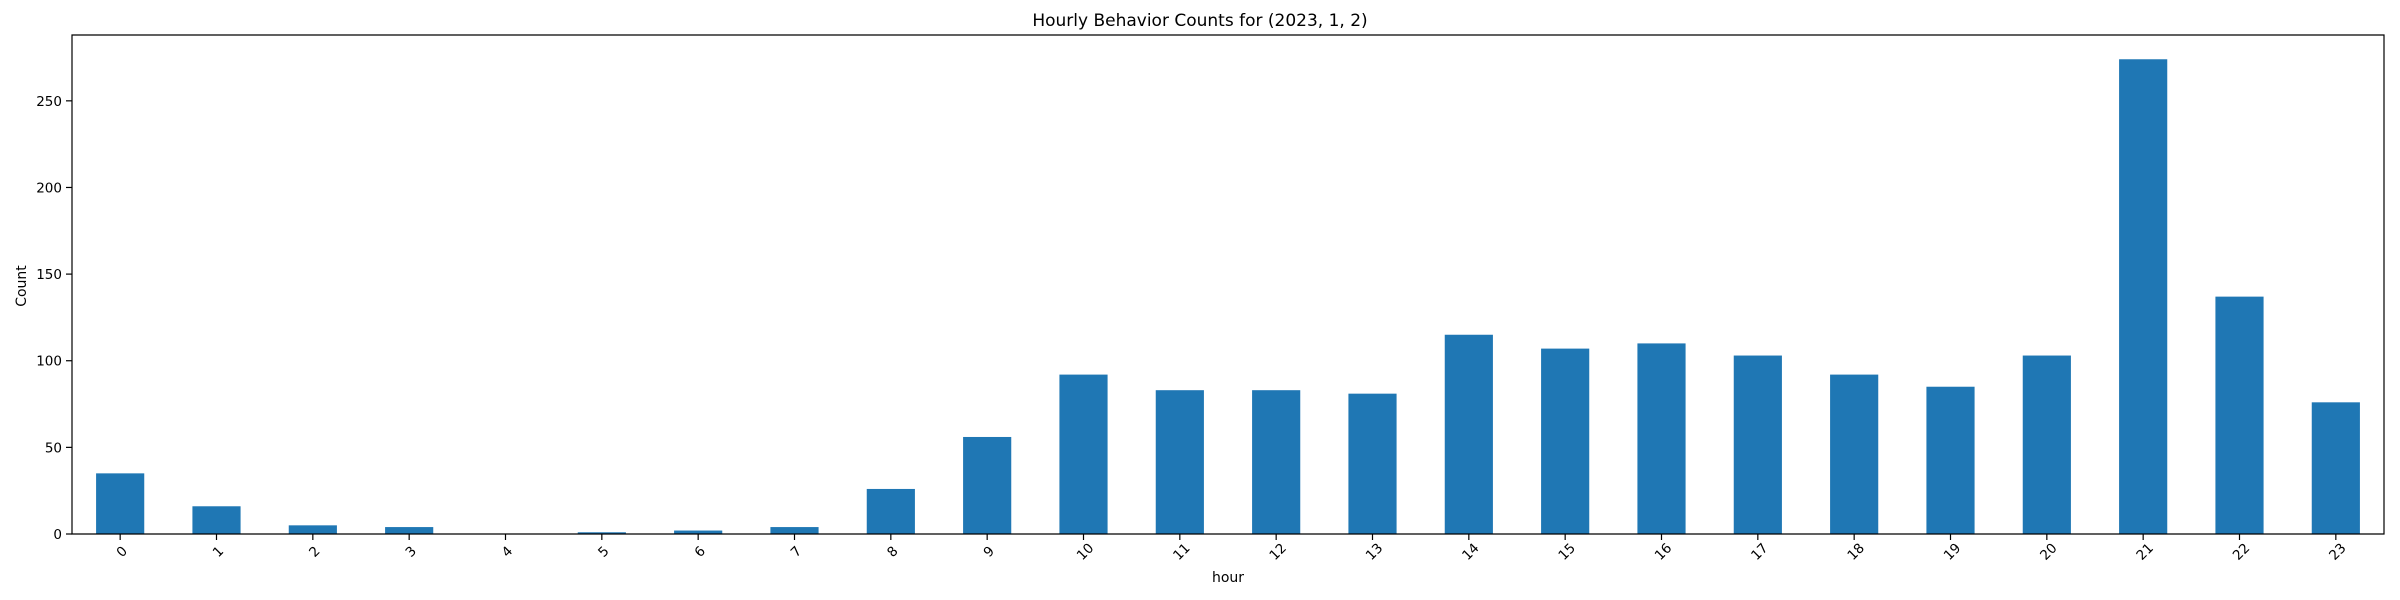  I want to click on y-axis-label: Count, so click(22, 286).